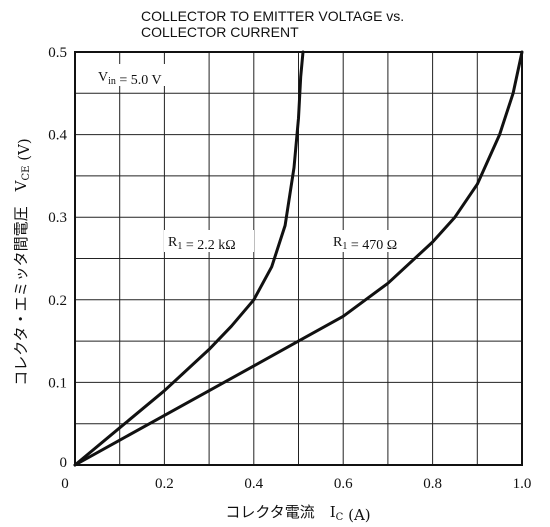 The width and height of the screenshot is (550, 527). What do you see at coordinates (343, 484) in the screenshot?
I see `x-tick-label: 0.6` at bounding box center [343, 484].